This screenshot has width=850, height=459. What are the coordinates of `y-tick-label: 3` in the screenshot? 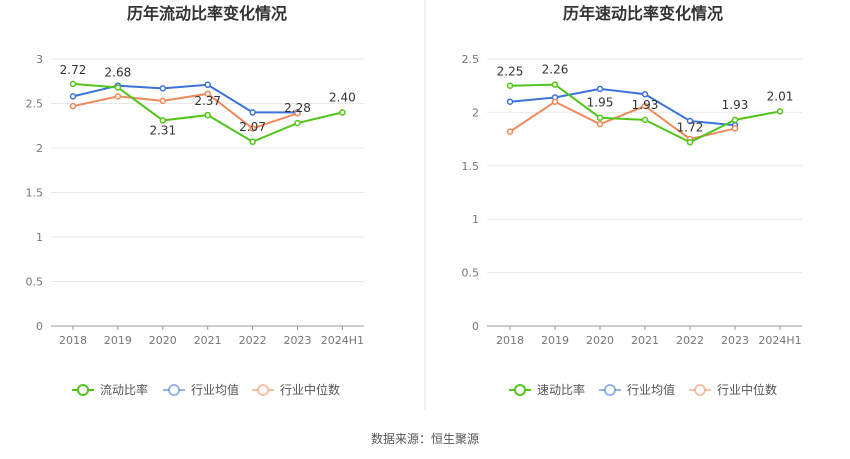 It's located at (39, 59).